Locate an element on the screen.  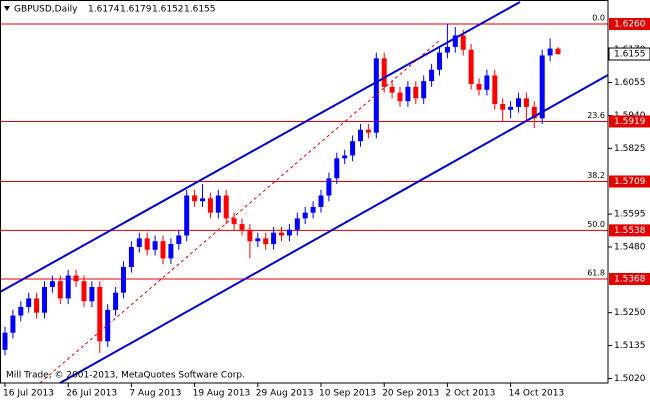
price-box is located at coordinates (629, 54).